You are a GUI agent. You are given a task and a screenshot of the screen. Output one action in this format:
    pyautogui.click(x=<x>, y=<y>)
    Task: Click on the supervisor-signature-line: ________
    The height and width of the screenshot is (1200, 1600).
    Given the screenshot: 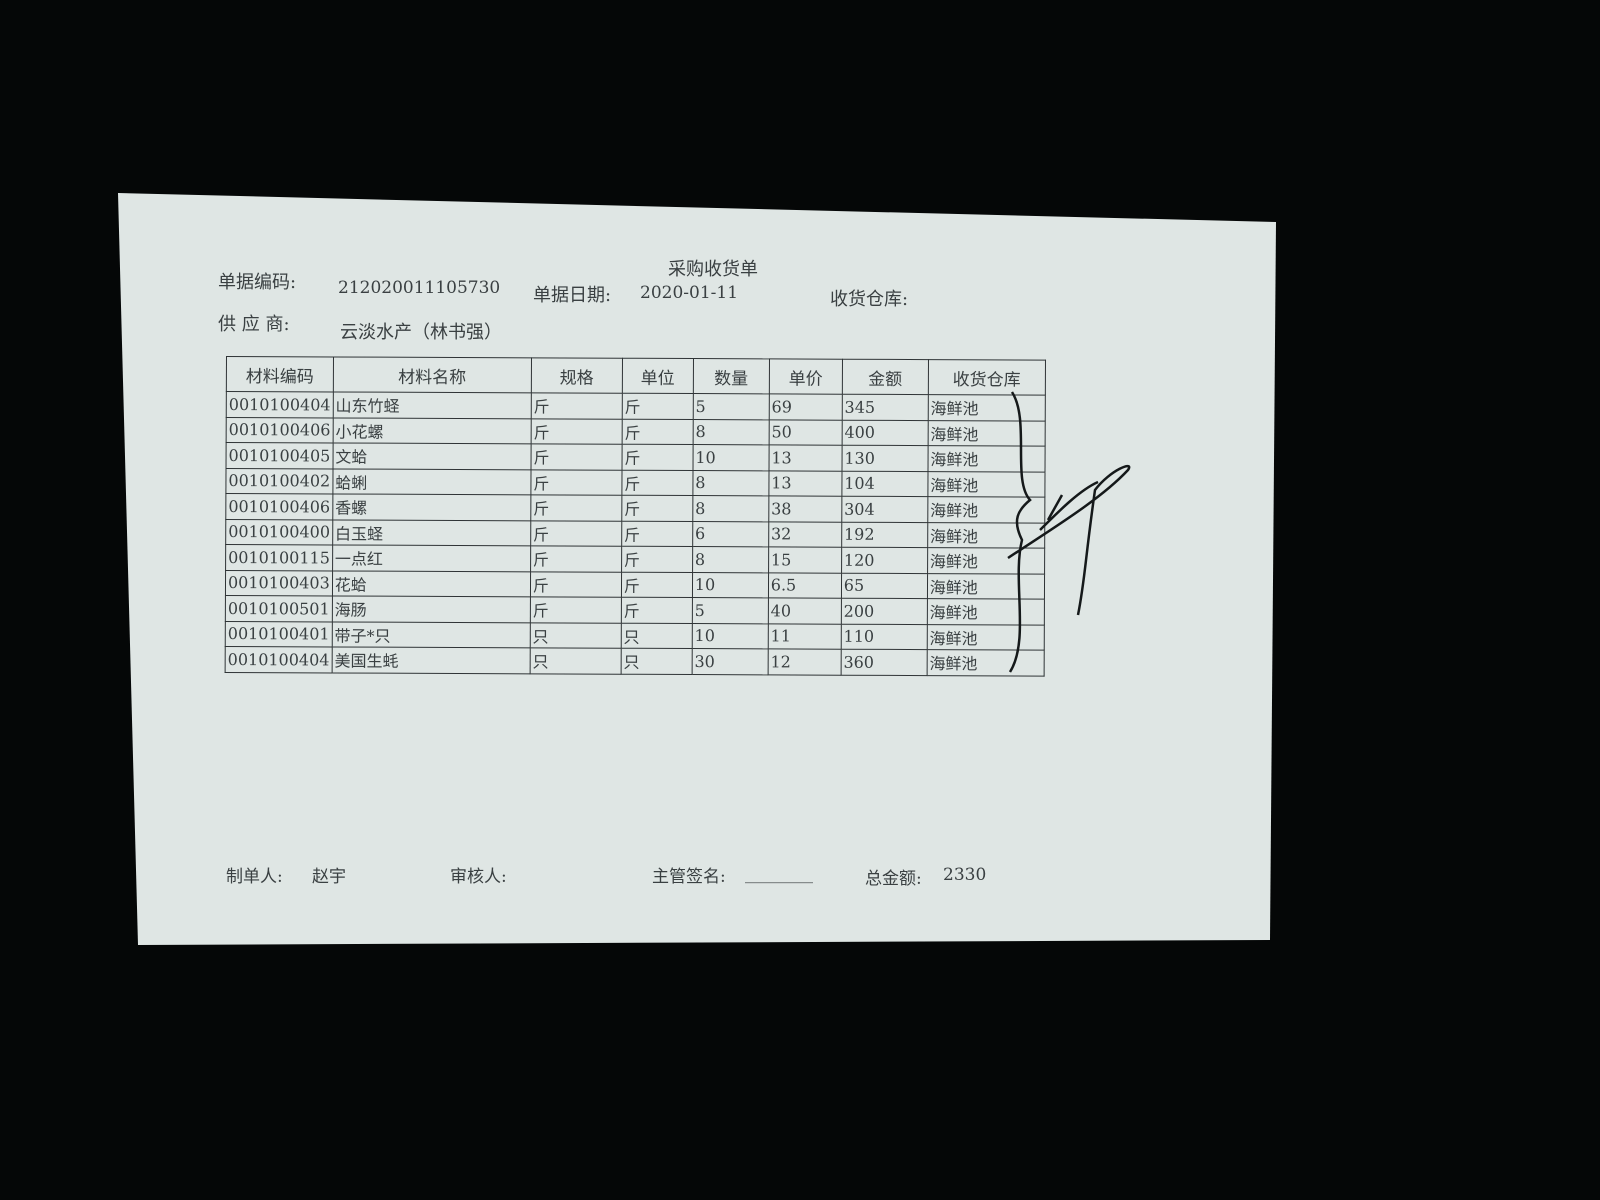 What is the action you would take?
    pyautogui.click(x=779, y=874)
    